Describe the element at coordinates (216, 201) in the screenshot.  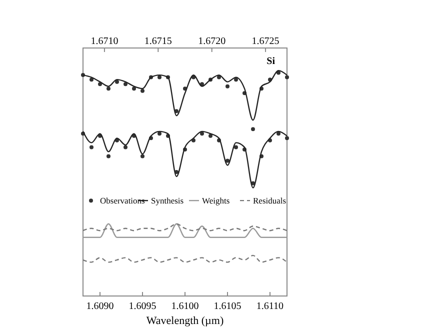
I see `legend-label: Weights` at that location.